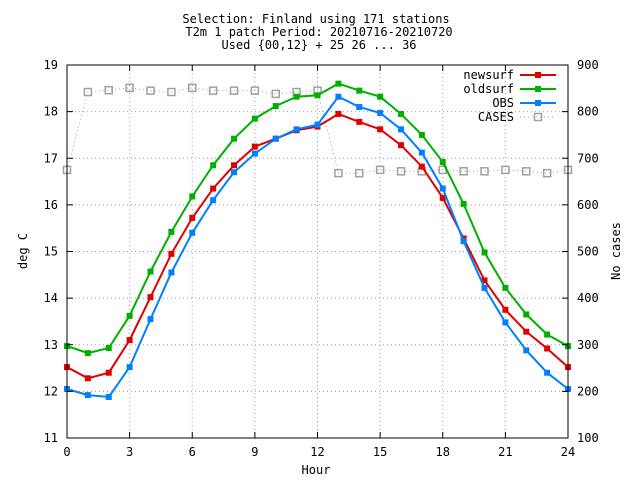  I want to click on y2-tick-label: 200, so click(588, 391).